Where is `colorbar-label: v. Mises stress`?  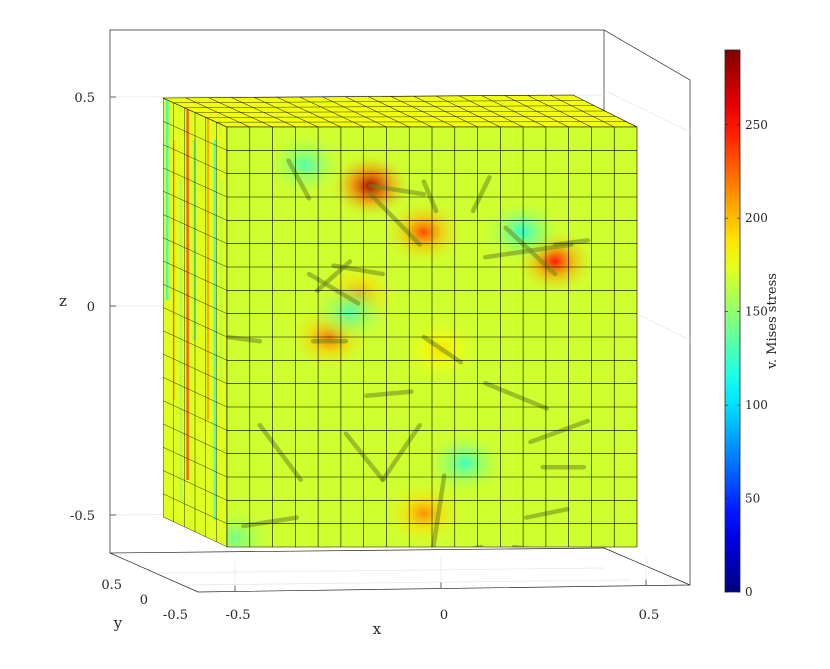 colorbar-label: v. Mises stress is located at coordinates (772, 321).